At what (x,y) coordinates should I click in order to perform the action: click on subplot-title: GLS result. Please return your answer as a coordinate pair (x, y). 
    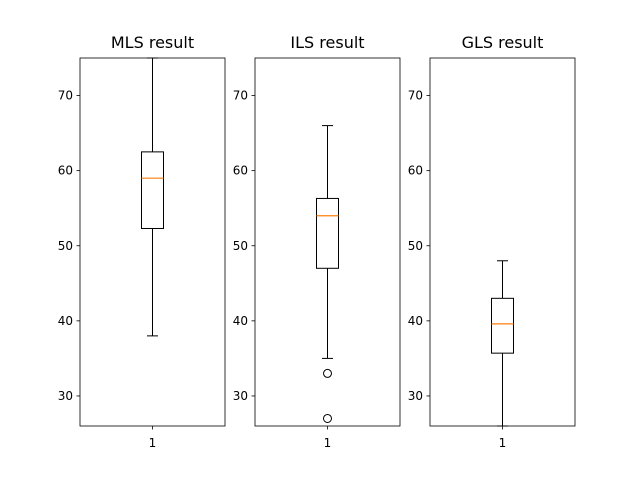
    Looking at the image, I should click on (503, 42).